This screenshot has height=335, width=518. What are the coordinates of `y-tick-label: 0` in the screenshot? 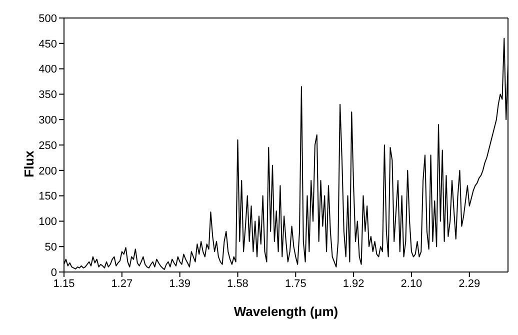 It's located at (53, 272).